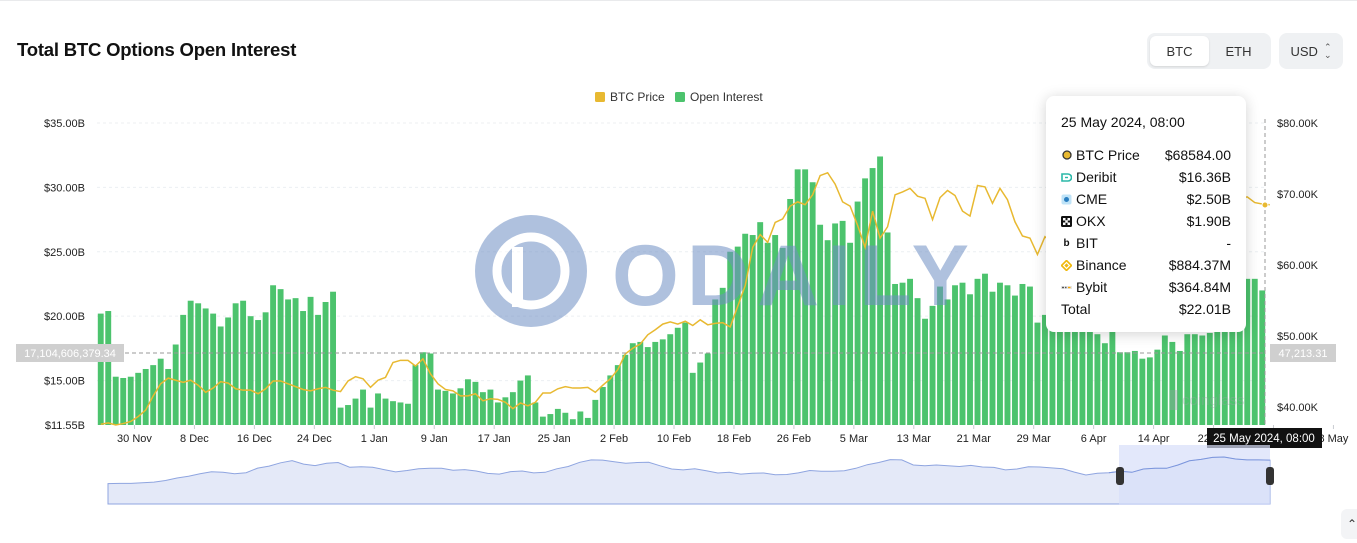 This screenshot has height=543, width=1357. What do you see at coordinates (1174, 400) in the screenshot?
I see `coinglass-logo-icon` at bounding box center [1174, 400].